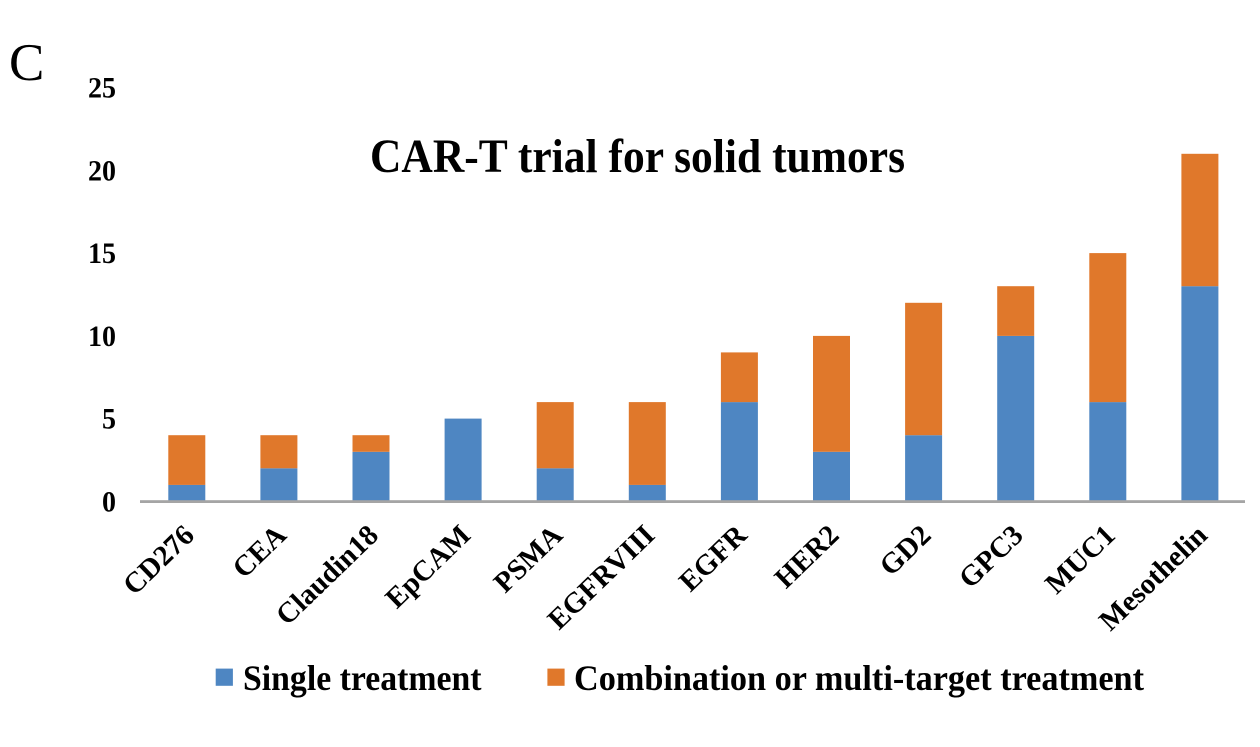 The image size is (1260, 747). What do you see at coordinates (109, 419) in the screenshot?
I see `svg-text: 5` at bounding box center [109, 419].